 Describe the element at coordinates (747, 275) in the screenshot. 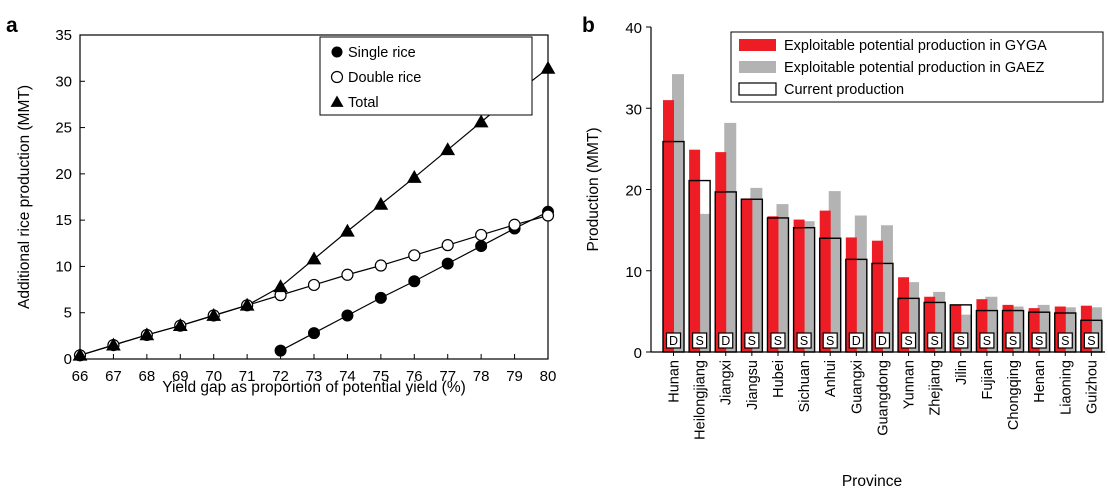

I see `bar-gyga-jiangsu` at that location.